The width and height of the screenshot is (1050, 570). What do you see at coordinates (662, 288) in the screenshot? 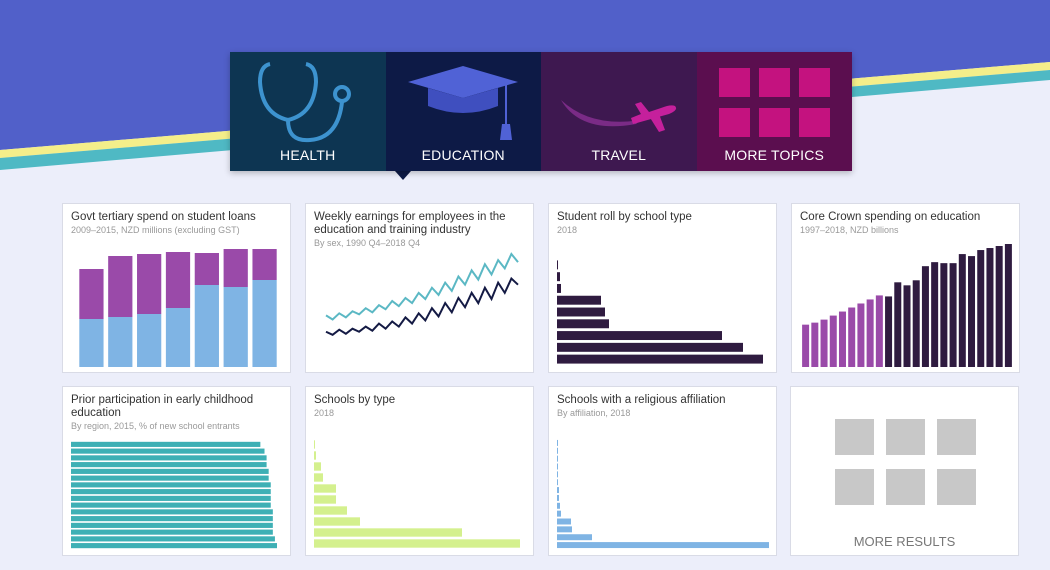
I see `chart-card: Student roll by school type 2018` at bounding box center [662, 288].